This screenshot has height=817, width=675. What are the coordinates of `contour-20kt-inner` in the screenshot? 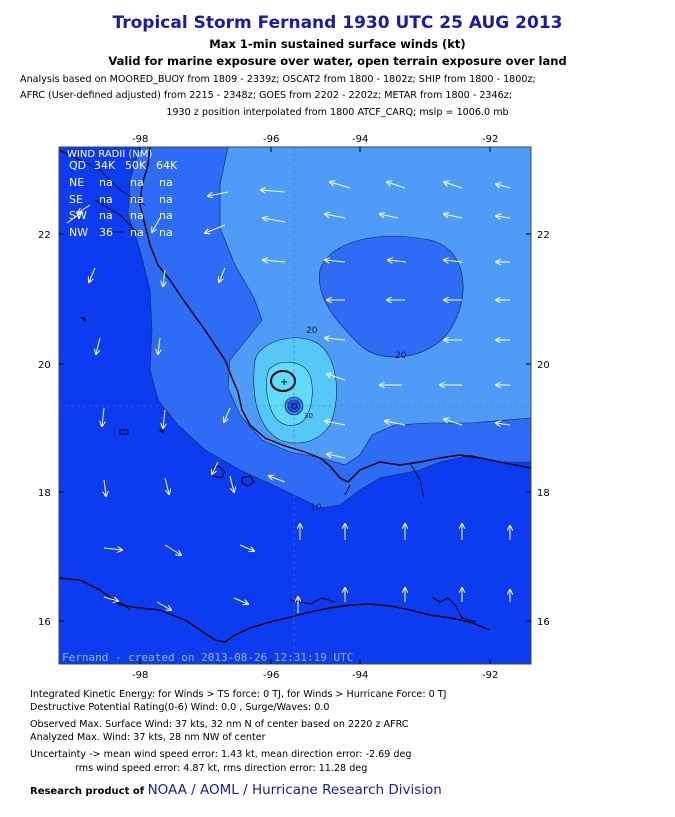 It's located at (391, 296).